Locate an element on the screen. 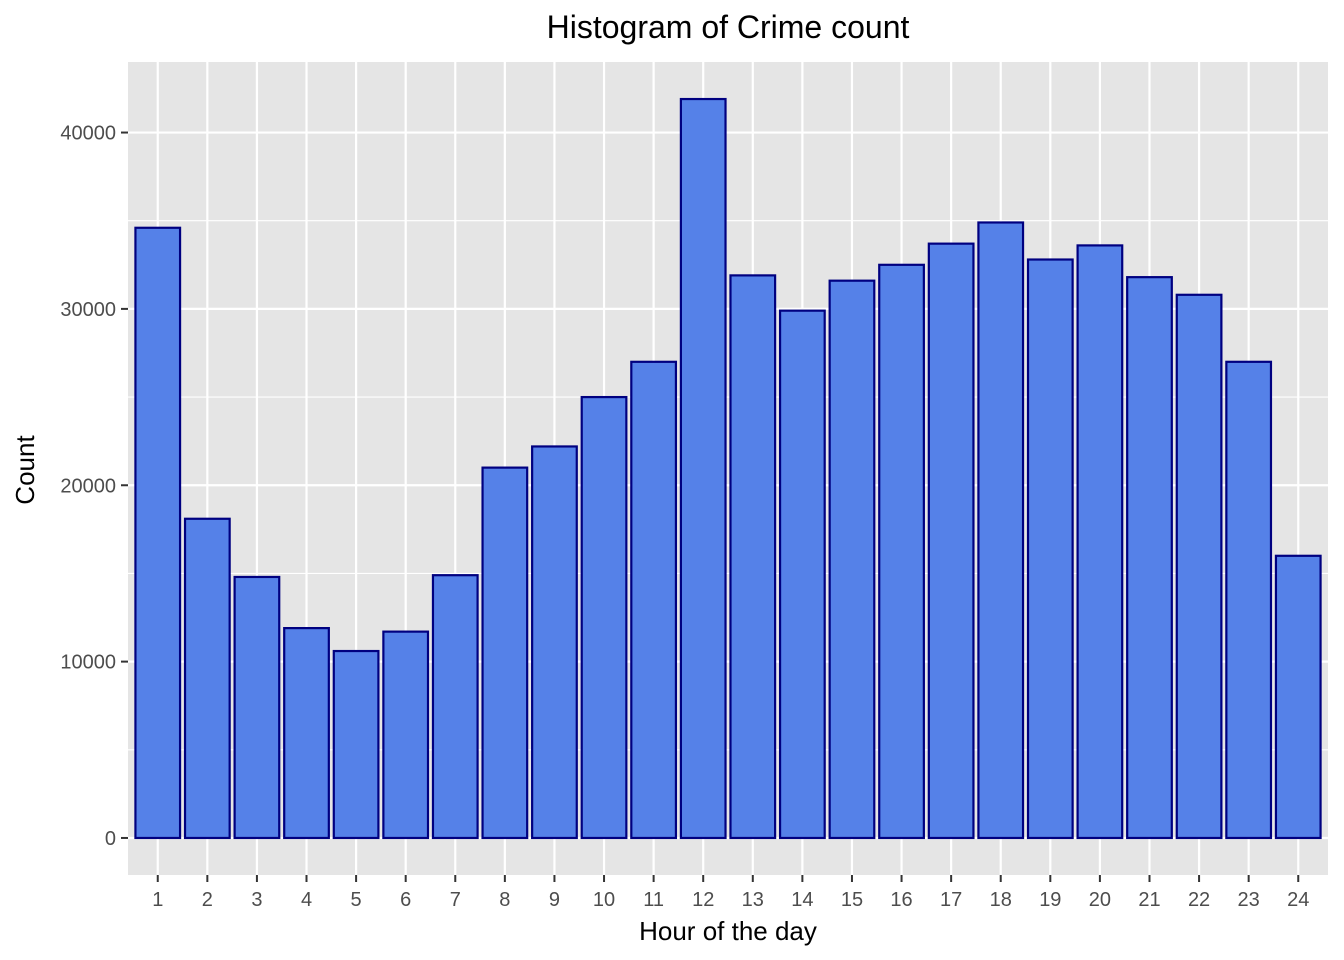 This screenshot has height=960, width=1344. x-tick-label: 11 is located at coordinates (653, 900).